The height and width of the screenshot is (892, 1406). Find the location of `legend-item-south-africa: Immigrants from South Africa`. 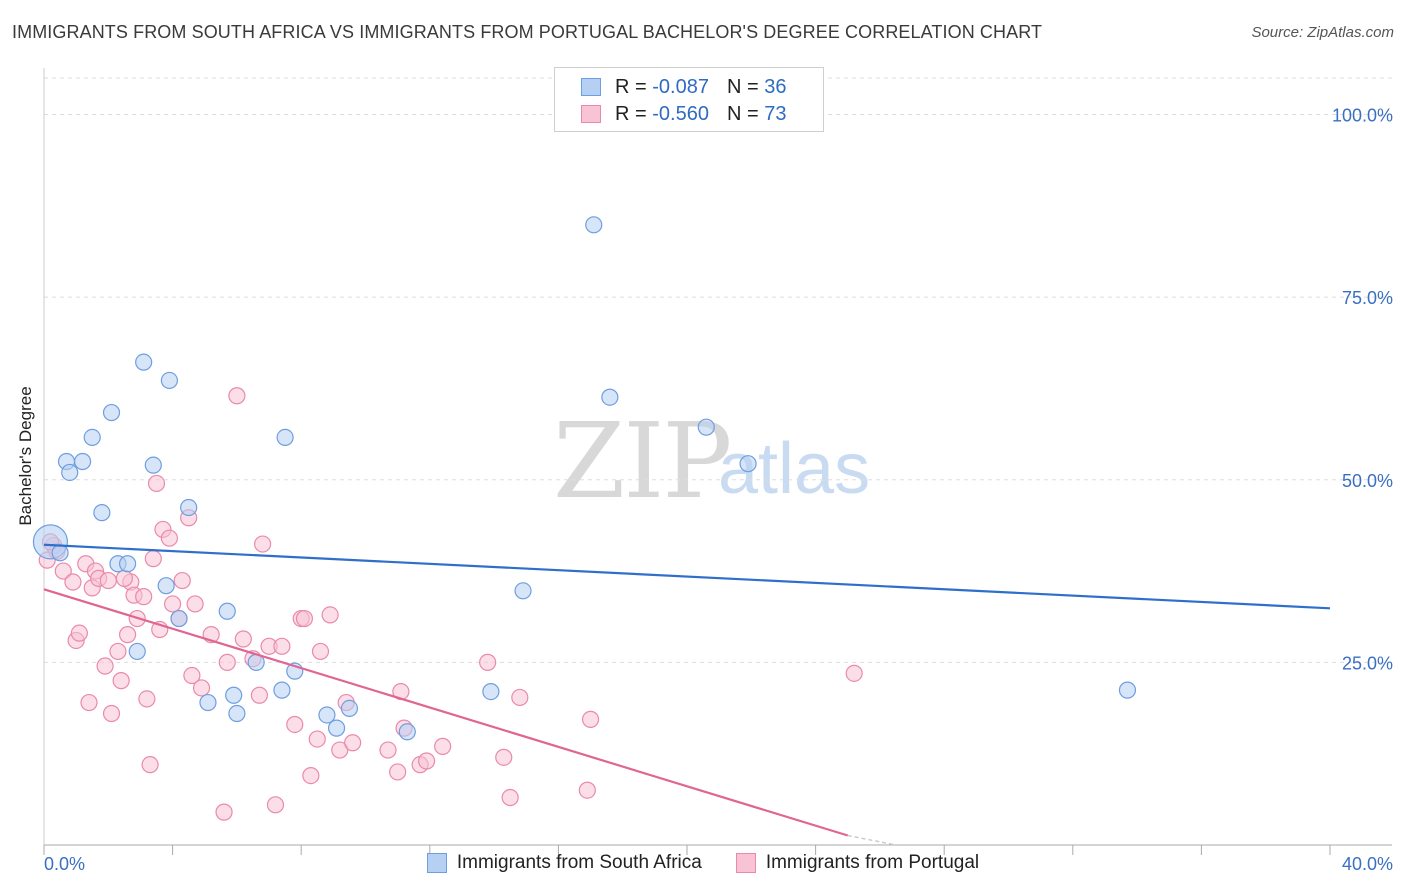

legend-item-south-africa: Immigrants from South Africa is located at coordinates (564, 863).